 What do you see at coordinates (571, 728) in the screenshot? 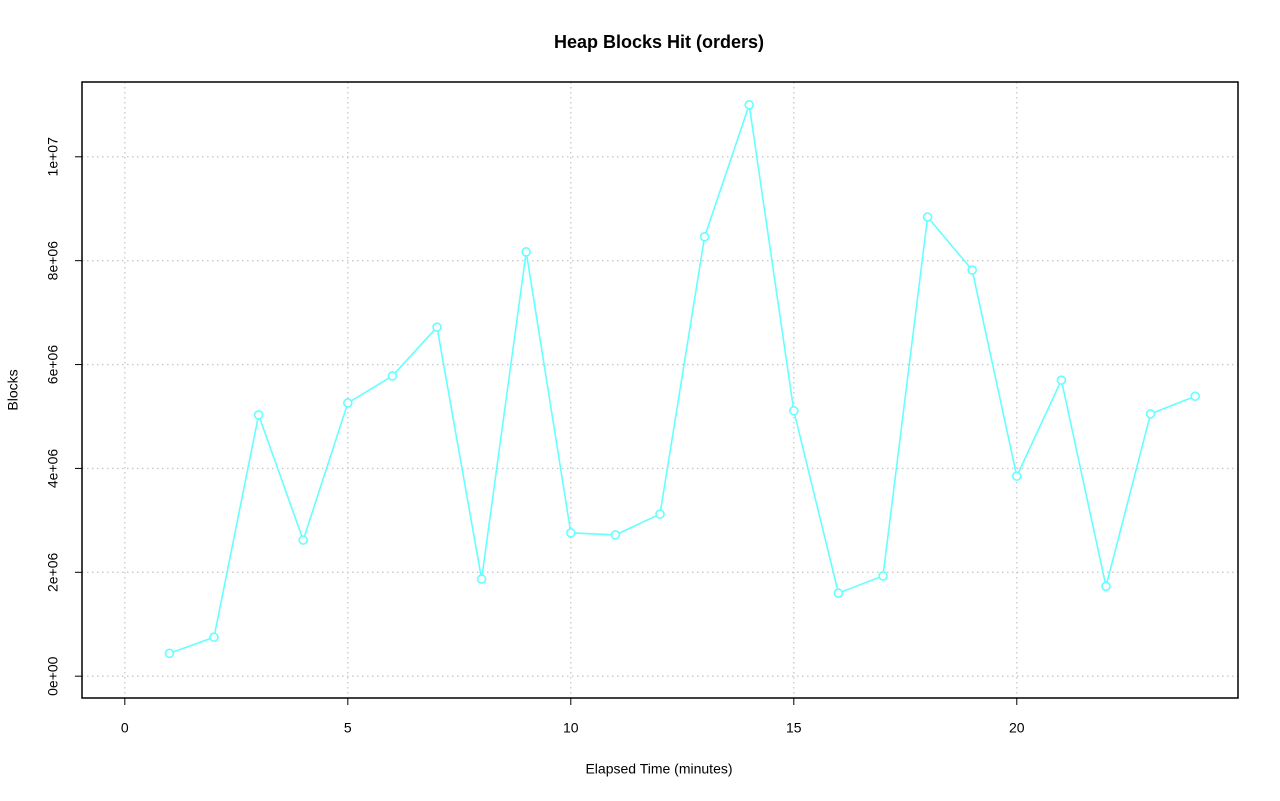
I see `x-tick-label: 10` at bounding box center [571, 728].